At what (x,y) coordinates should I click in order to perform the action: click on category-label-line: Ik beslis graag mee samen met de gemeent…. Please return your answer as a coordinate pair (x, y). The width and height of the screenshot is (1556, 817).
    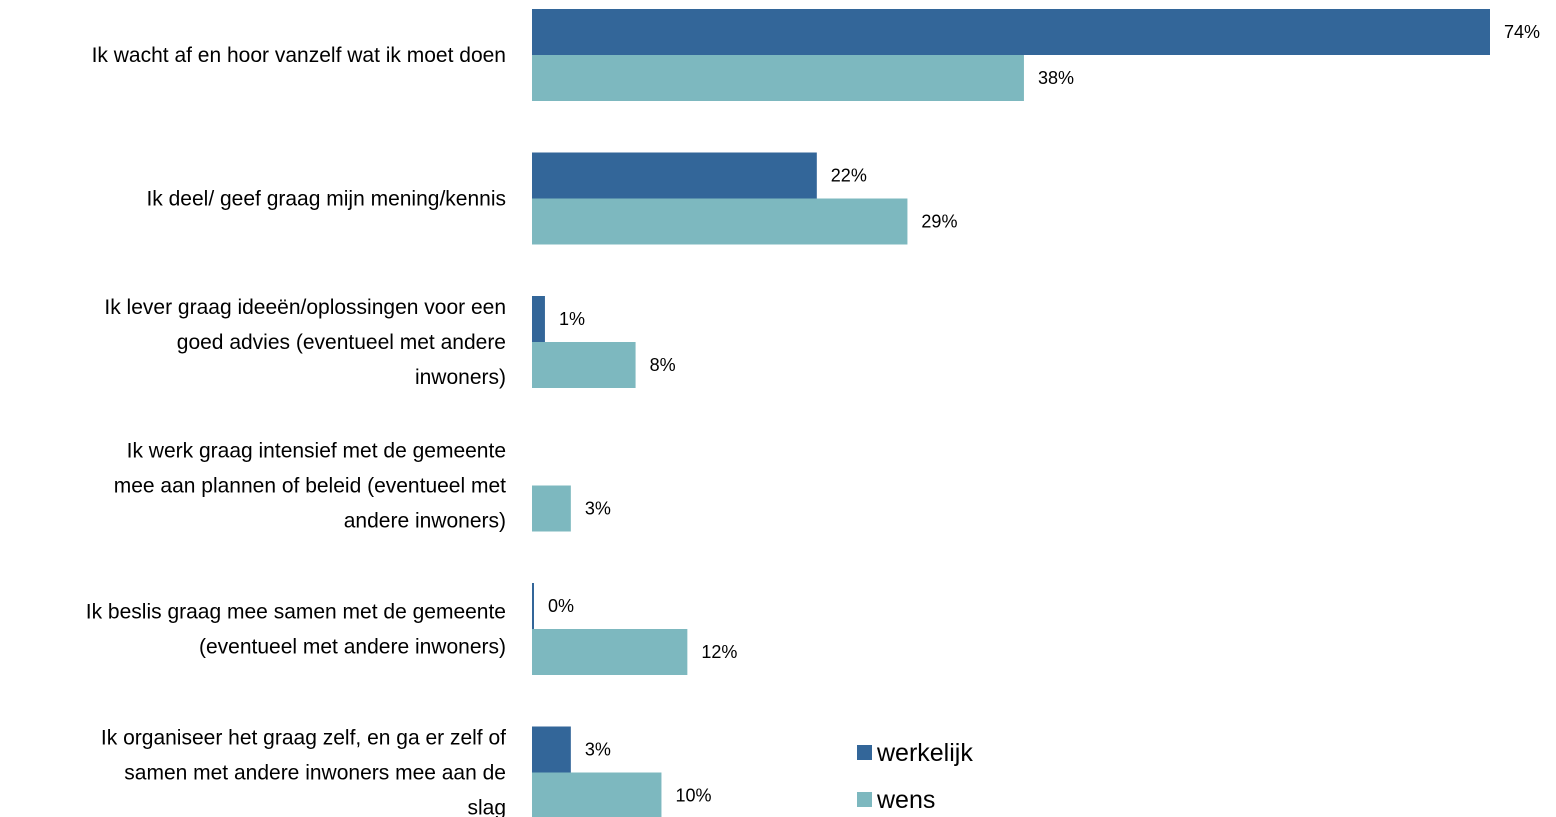
    Looking at the image, I should click on (296, 612).